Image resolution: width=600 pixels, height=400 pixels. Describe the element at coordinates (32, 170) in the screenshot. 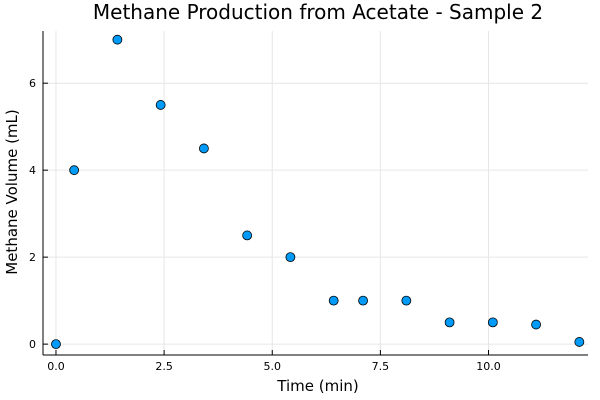

I see `y-tick-label: 4` at that location.